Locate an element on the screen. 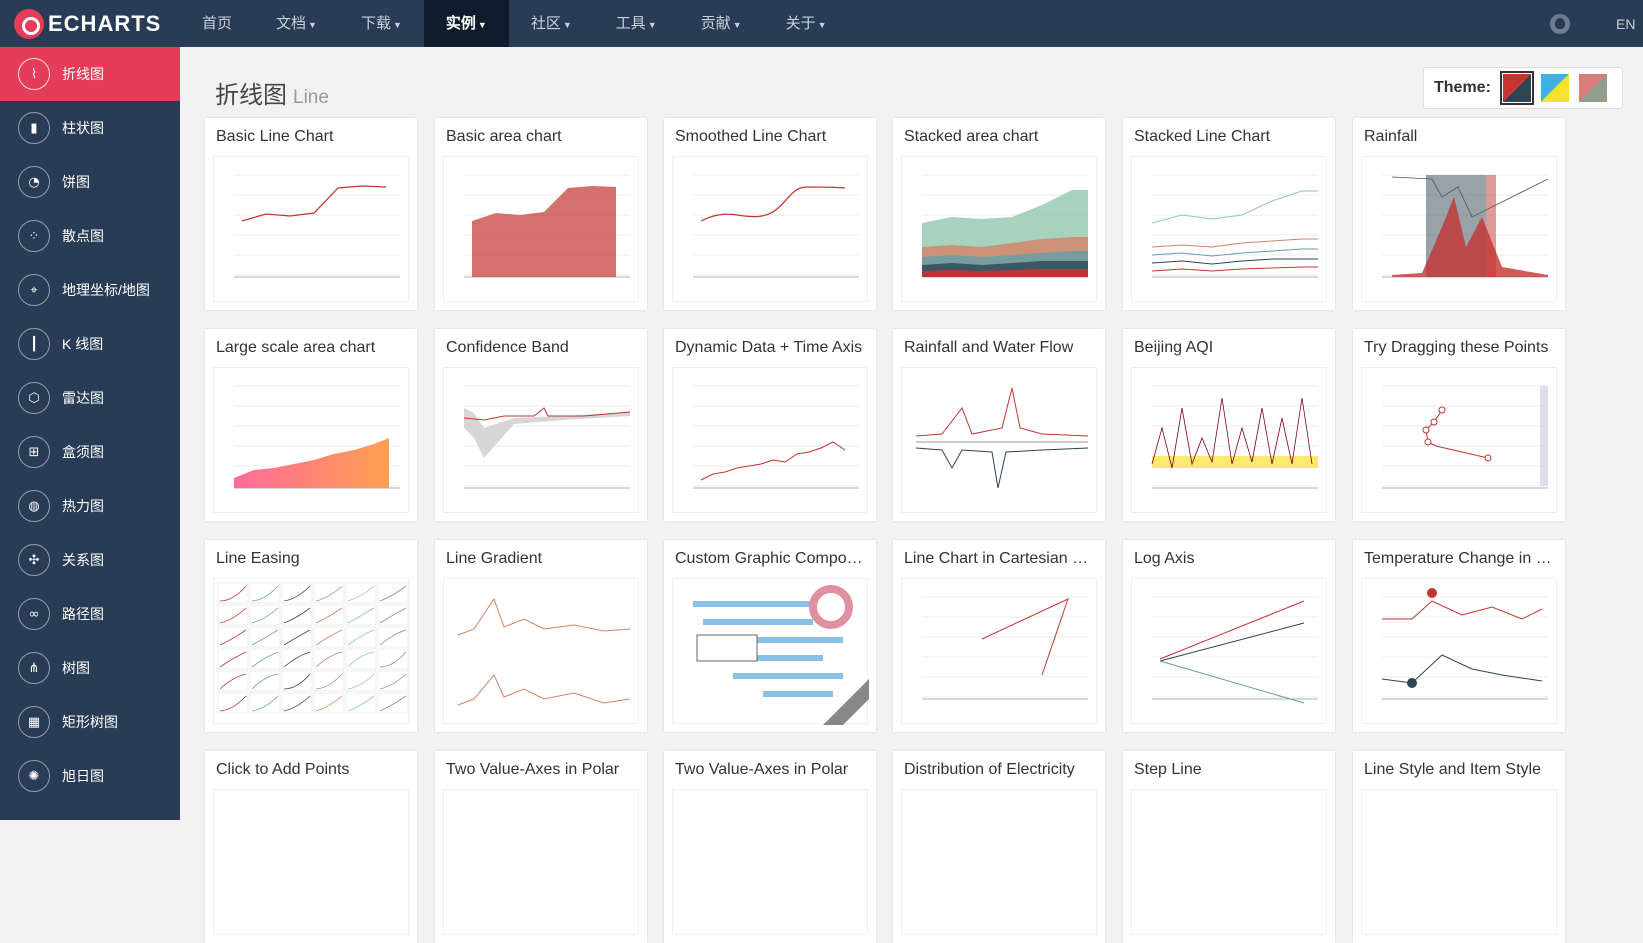  sidebar-item-11: ⋔ 树图 is located at coordinates (90, 668).